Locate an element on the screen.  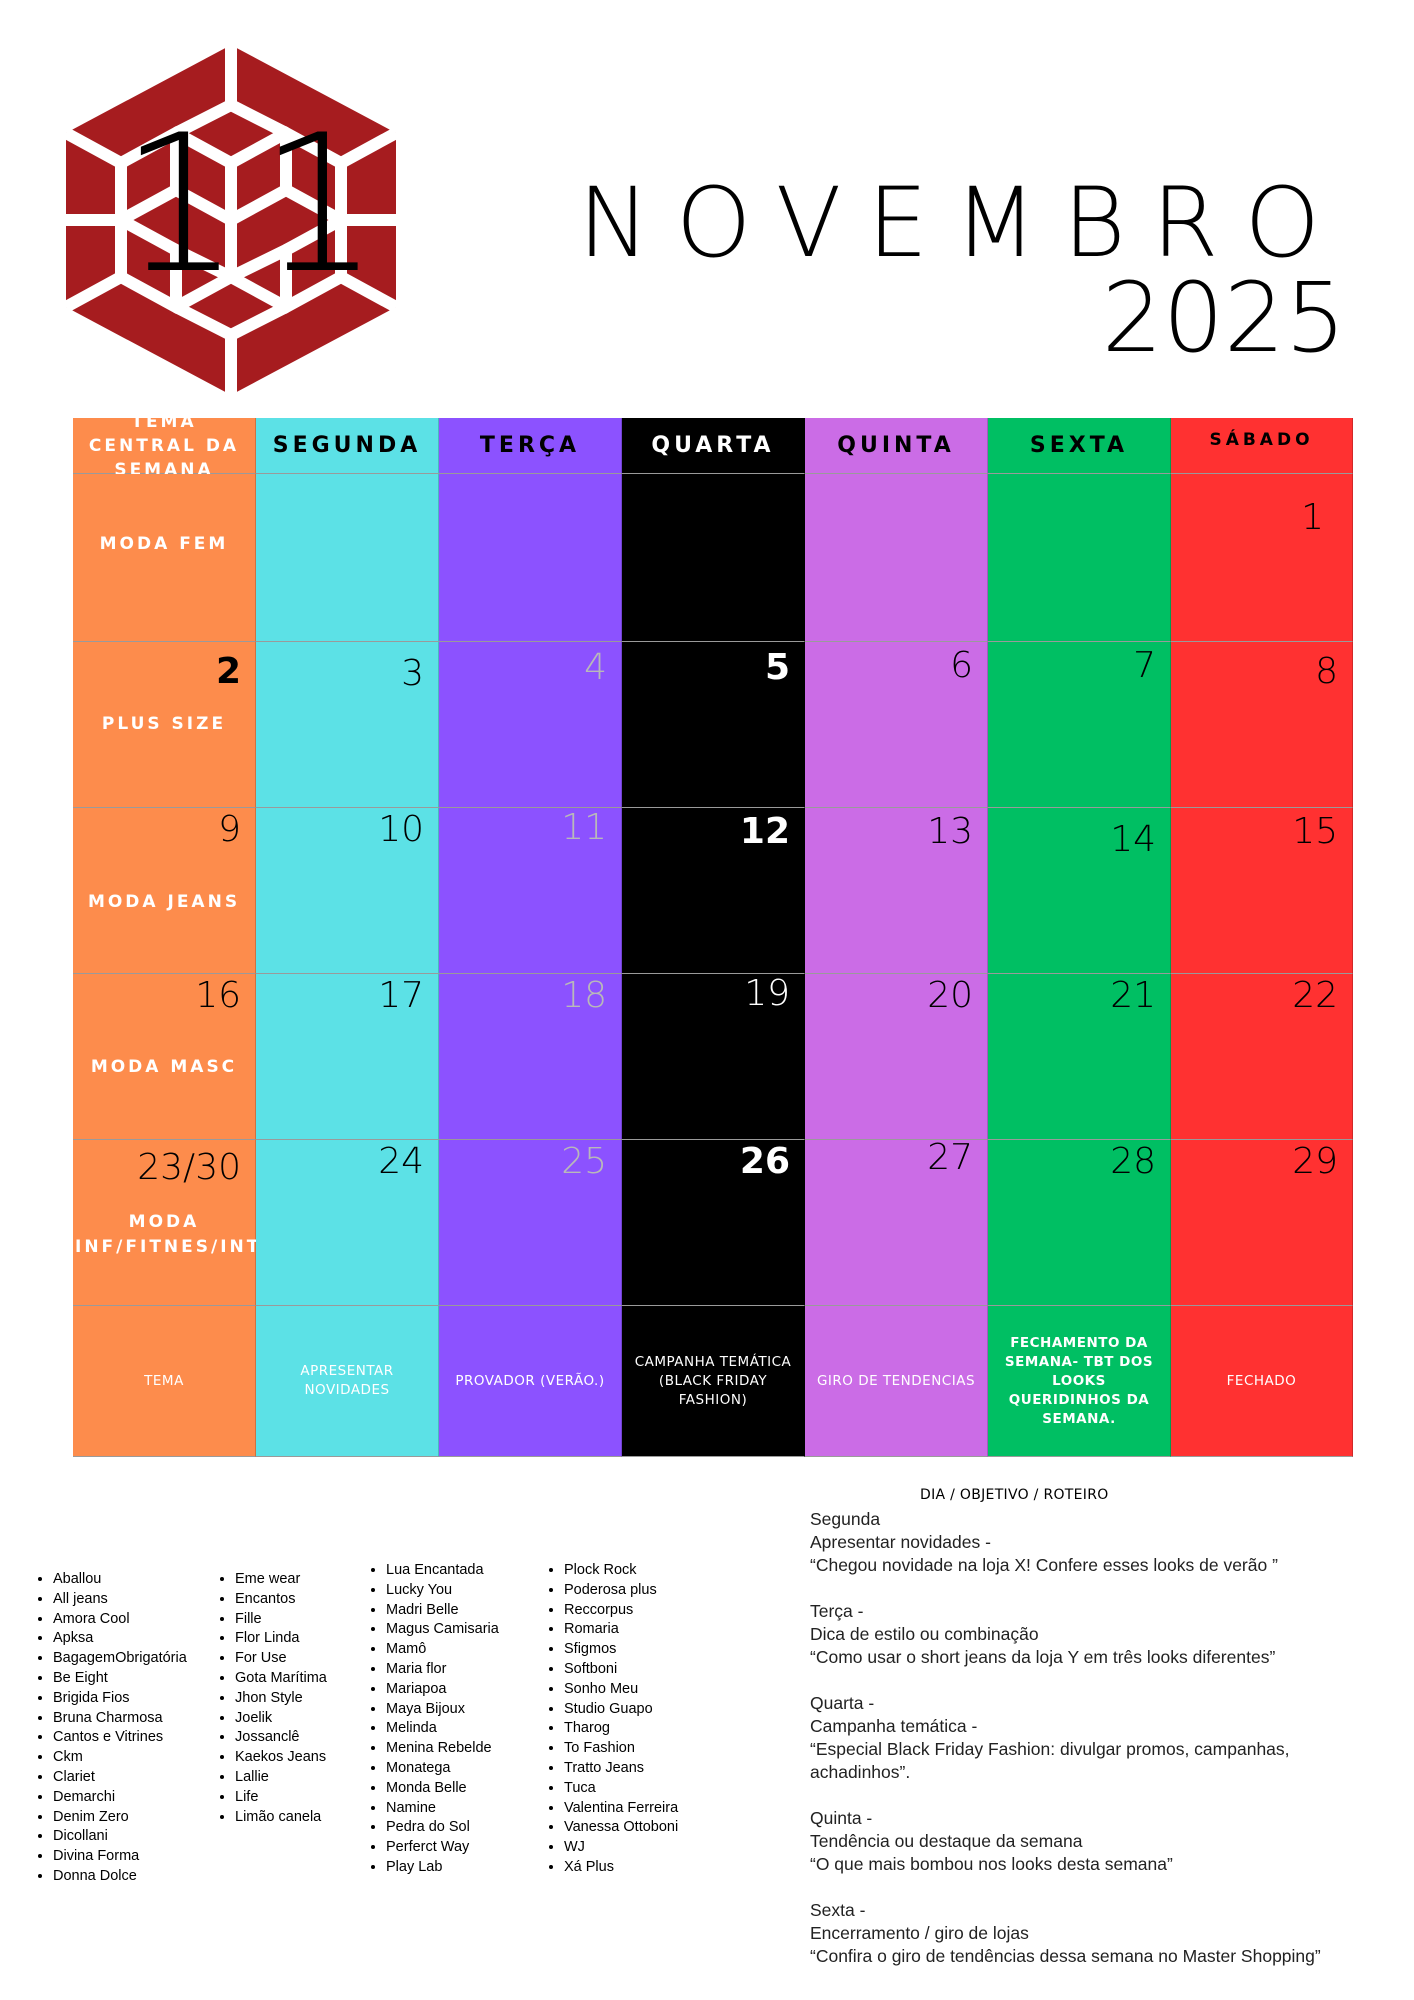
day-cell: 29 is located at coordinates (1262, 1223).